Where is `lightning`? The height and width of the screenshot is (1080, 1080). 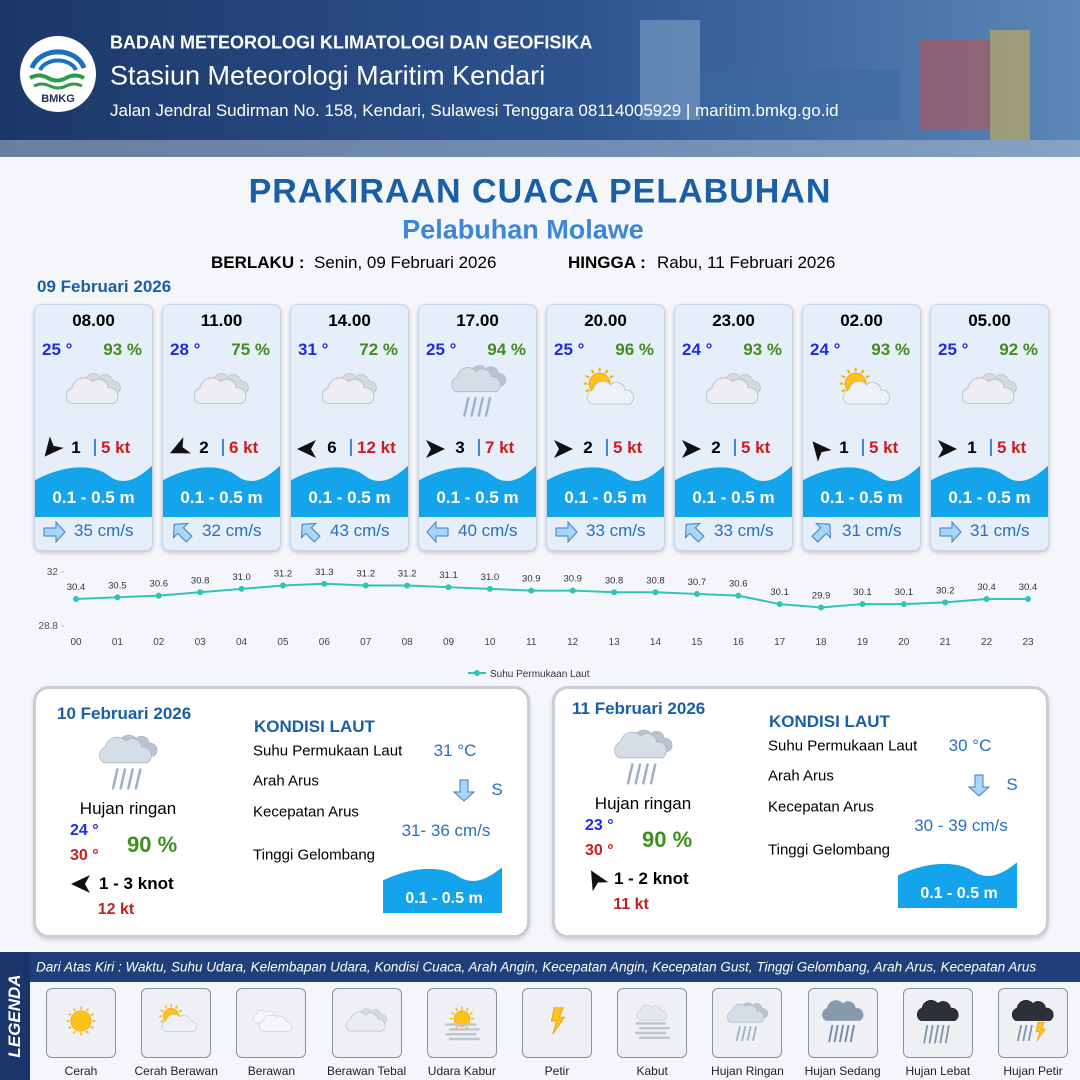
lightning is located at coordinates (558, 1021).